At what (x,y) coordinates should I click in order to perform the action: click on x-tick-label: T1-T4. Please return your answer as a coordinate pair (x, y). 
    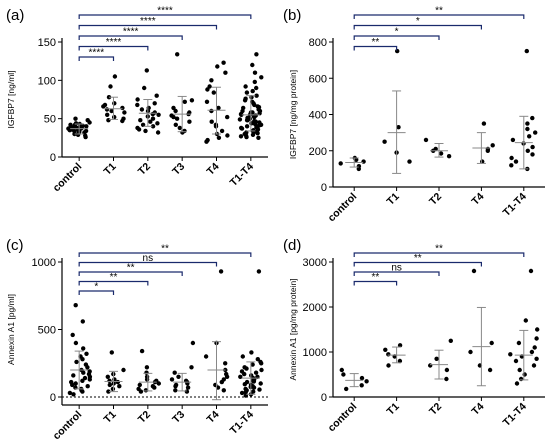
    Looking at the image, I should click on (515, 205).